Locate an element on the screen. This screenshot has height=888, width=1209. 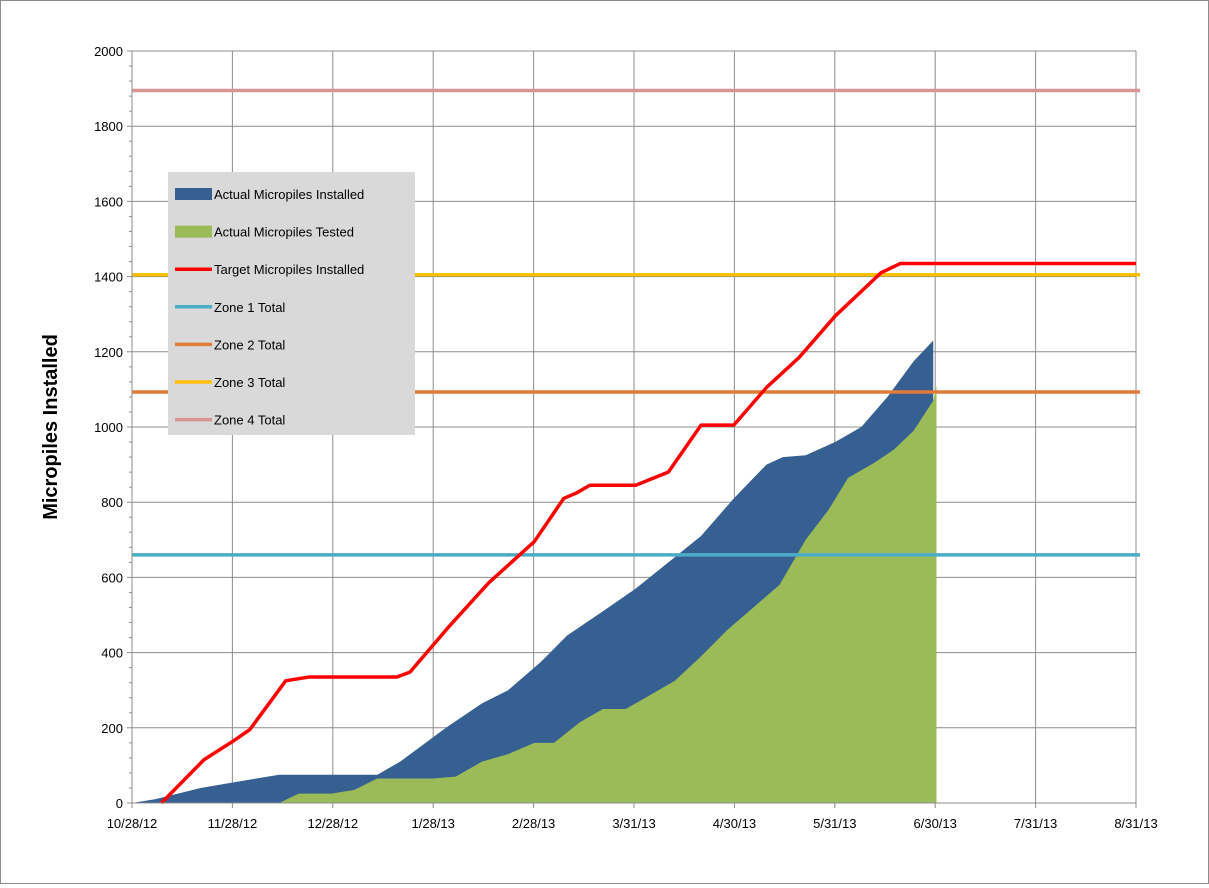
x-tick-label: 2/28/13 is located at coordinates (533, 823).